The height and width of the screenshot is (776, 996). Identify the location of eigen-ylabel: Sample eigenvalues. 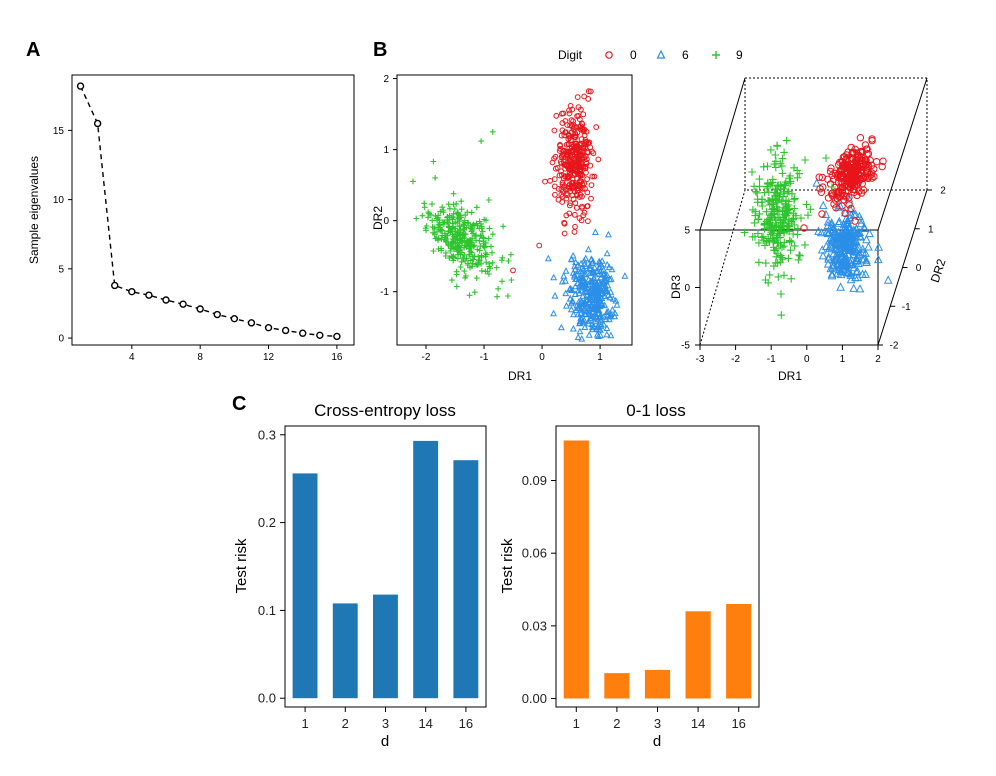
(34, 210).